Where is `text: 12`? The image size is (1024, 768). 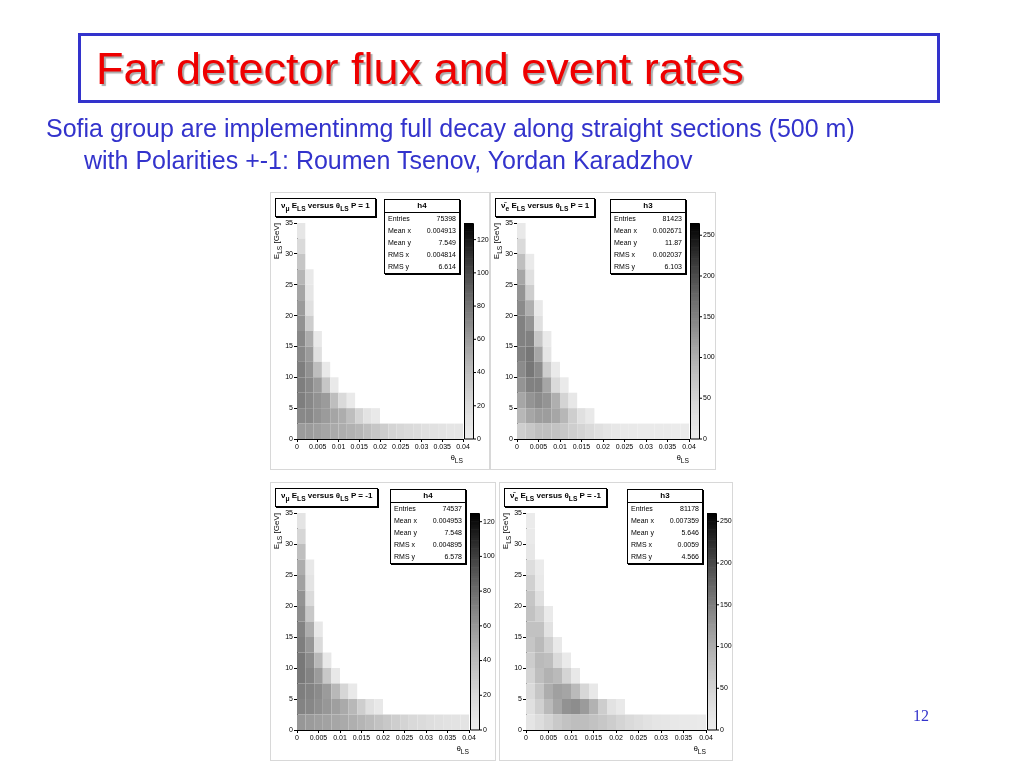 text: 12 is located at coordinates (921, 716).